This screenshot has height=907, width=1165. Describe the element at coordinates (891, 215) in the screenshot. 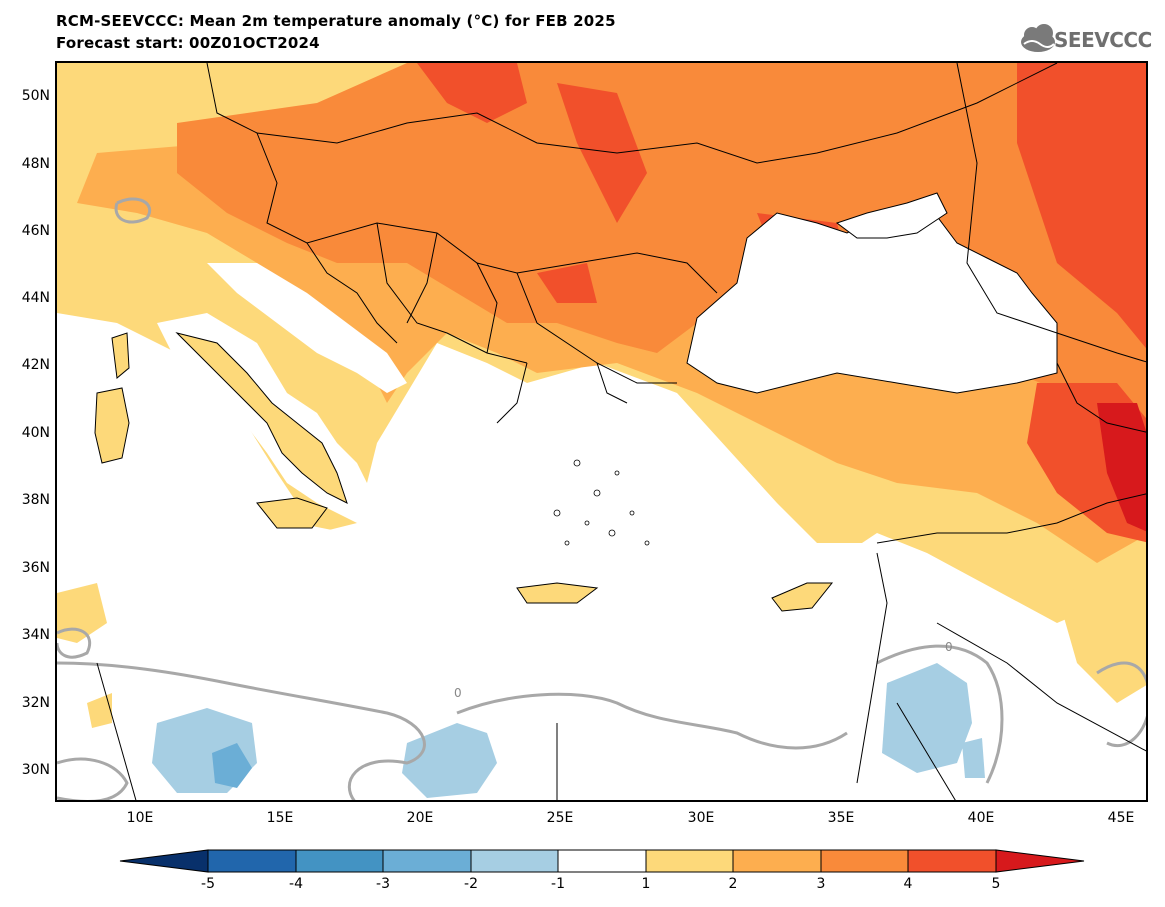

I see `crimea` at that location.